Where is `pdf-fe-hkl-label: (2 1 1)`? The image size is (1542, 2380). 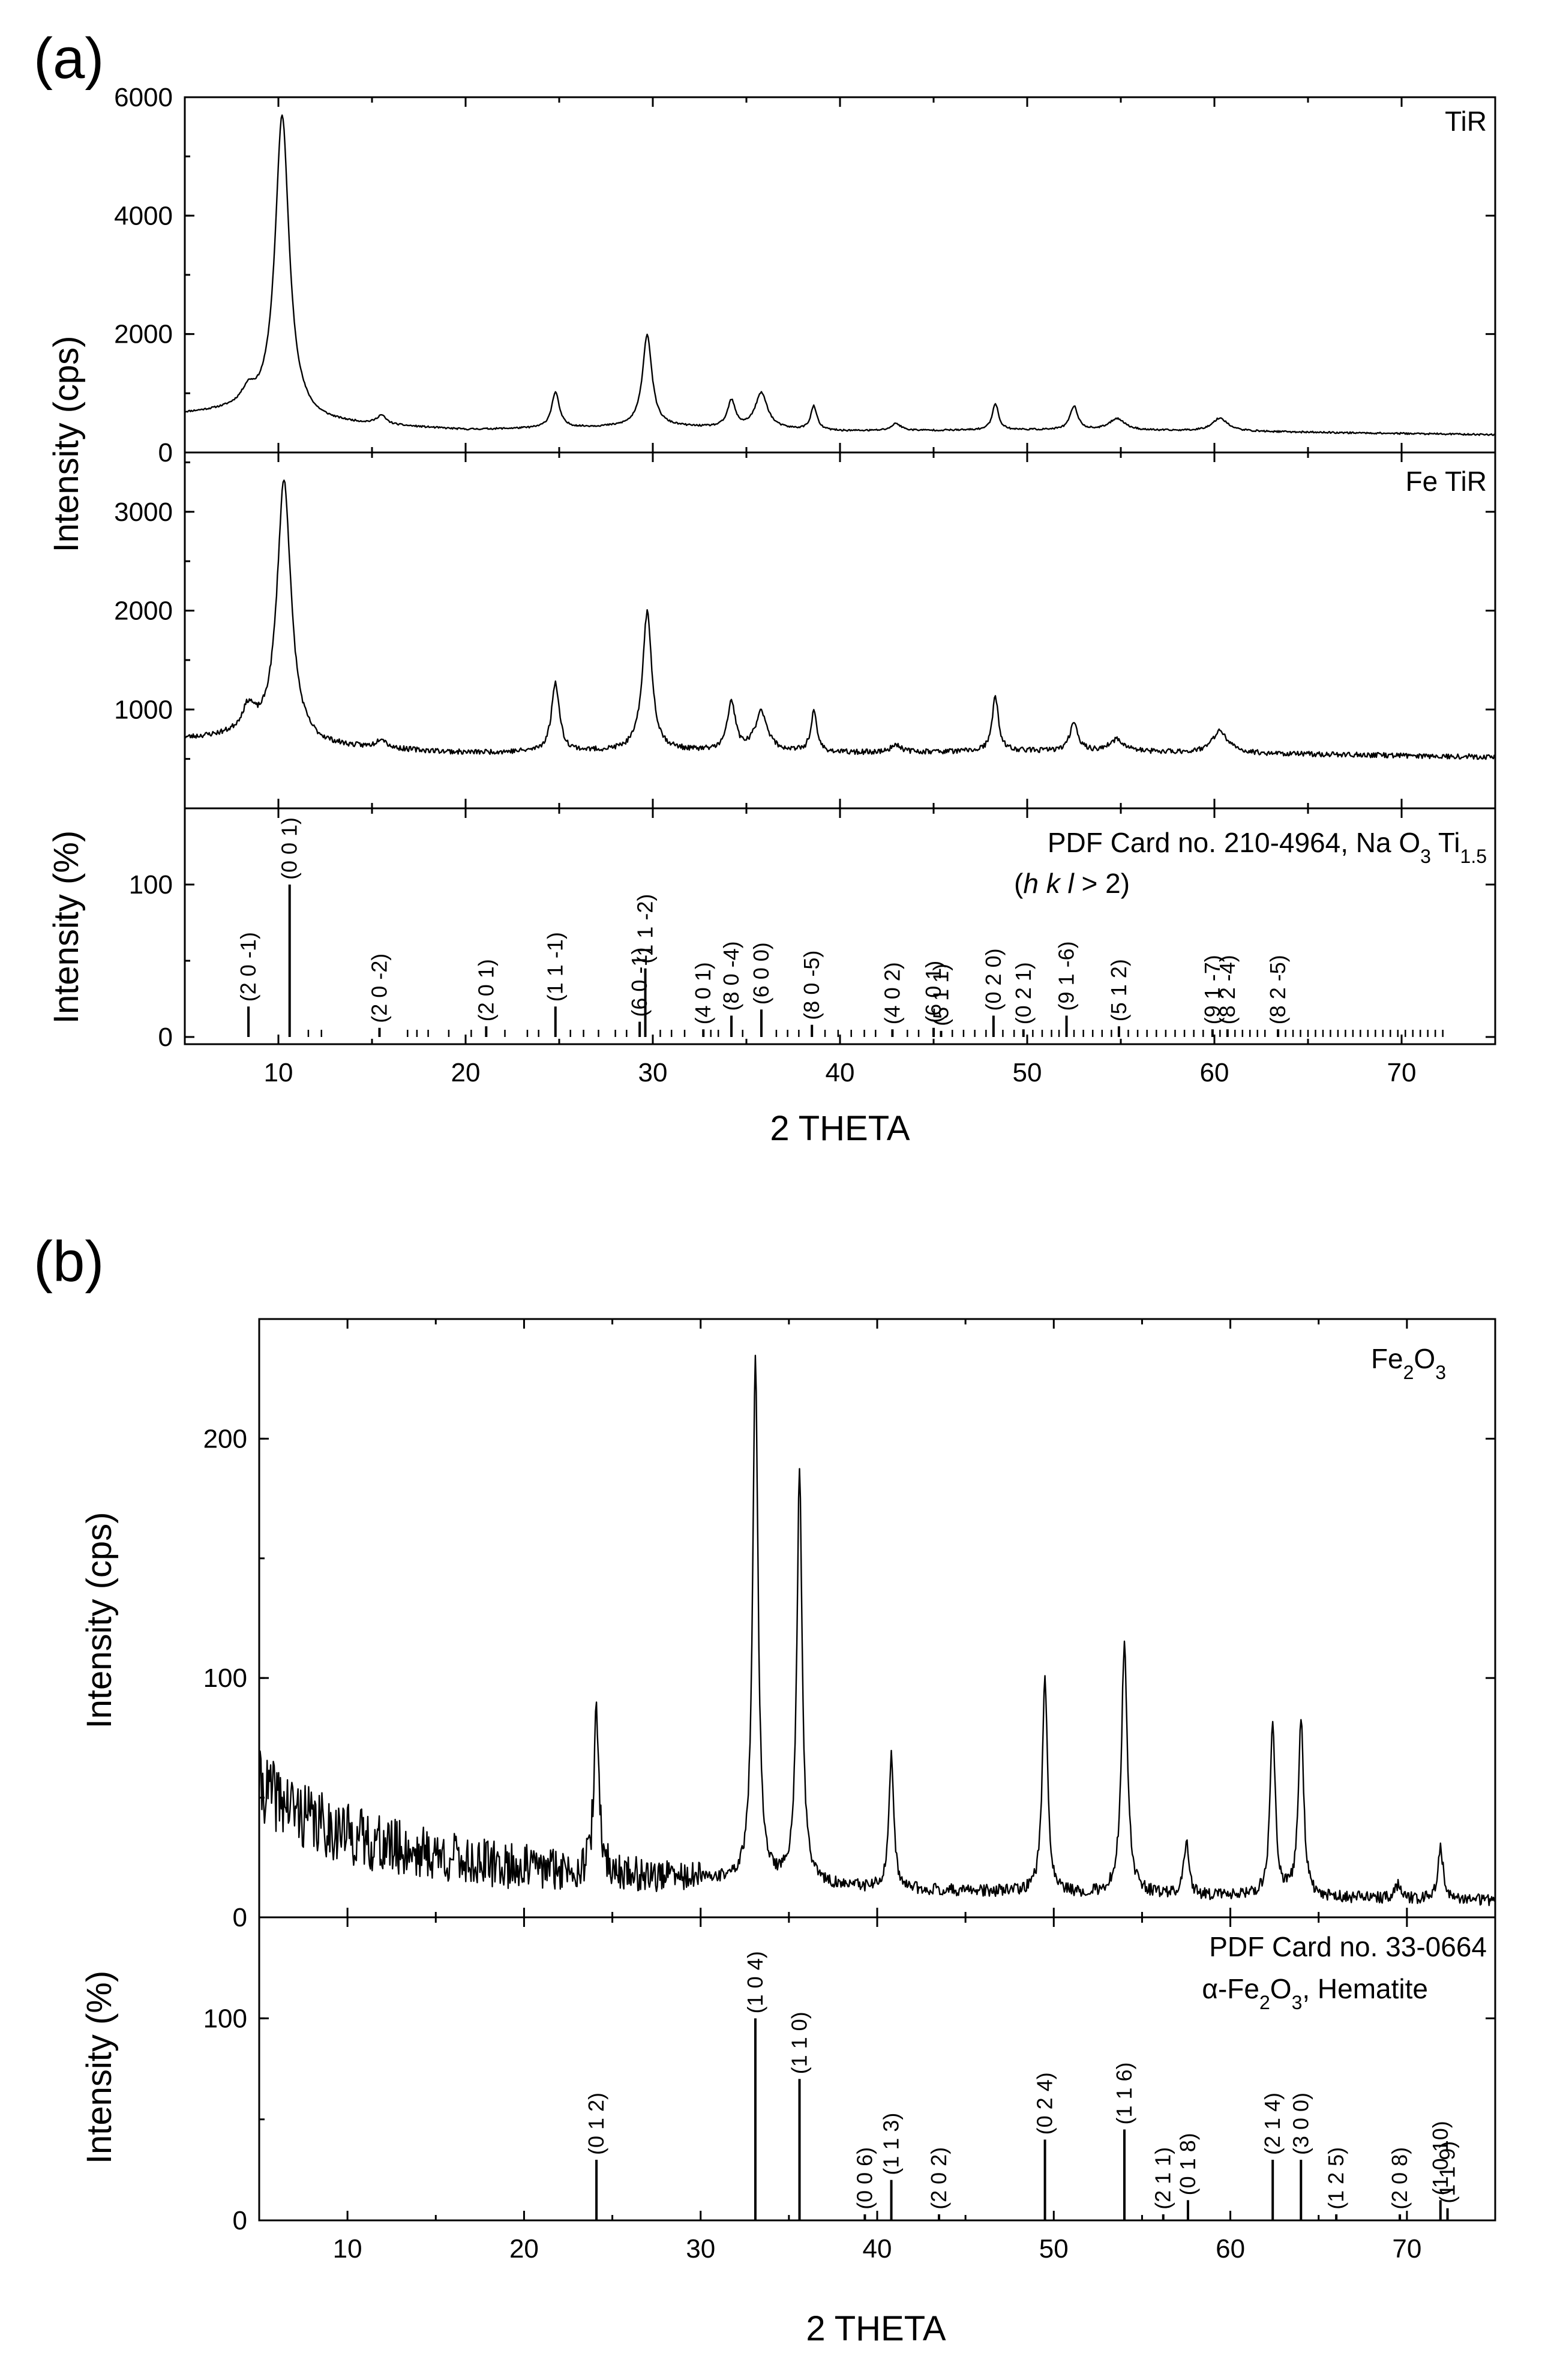 pdf-fe-hkl-label: (2 1 1) is located at coordinates (1163, 2178).